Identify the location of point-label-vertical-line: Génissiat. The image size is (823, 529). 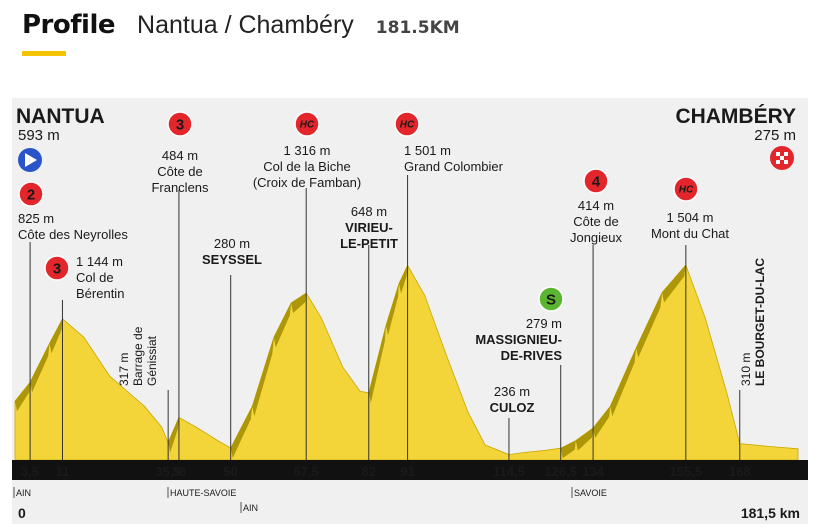
(152, 360).